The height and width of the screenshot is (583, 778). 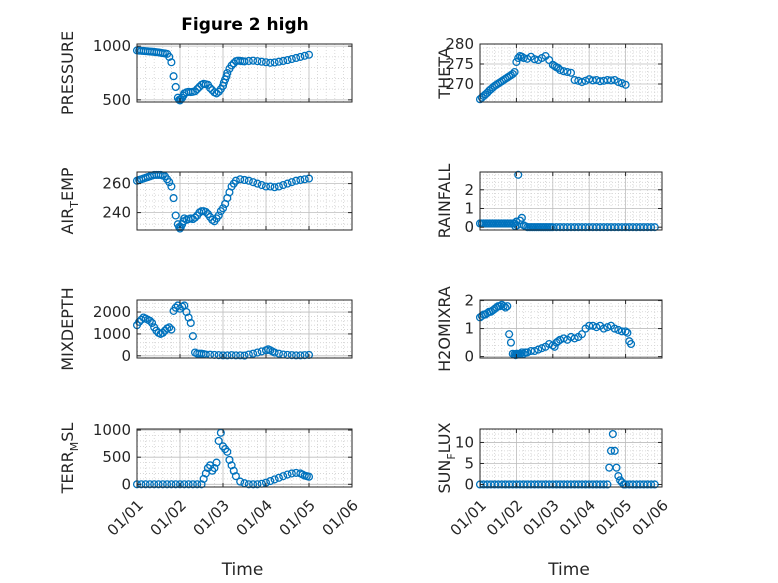 I want to click on y-tick-label: 270, so click(x=459, y=84).